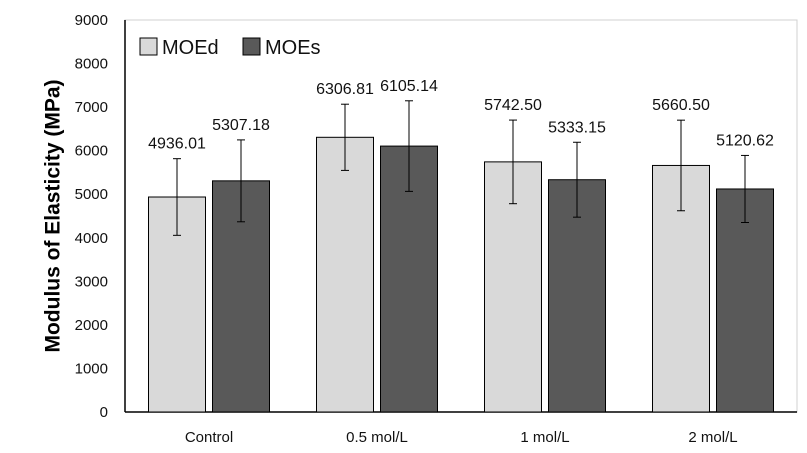  What do you see at coordinates (91, 20) in the screenshot?
I see `y-tick-label: 9000` at bounding box center [91, 20].